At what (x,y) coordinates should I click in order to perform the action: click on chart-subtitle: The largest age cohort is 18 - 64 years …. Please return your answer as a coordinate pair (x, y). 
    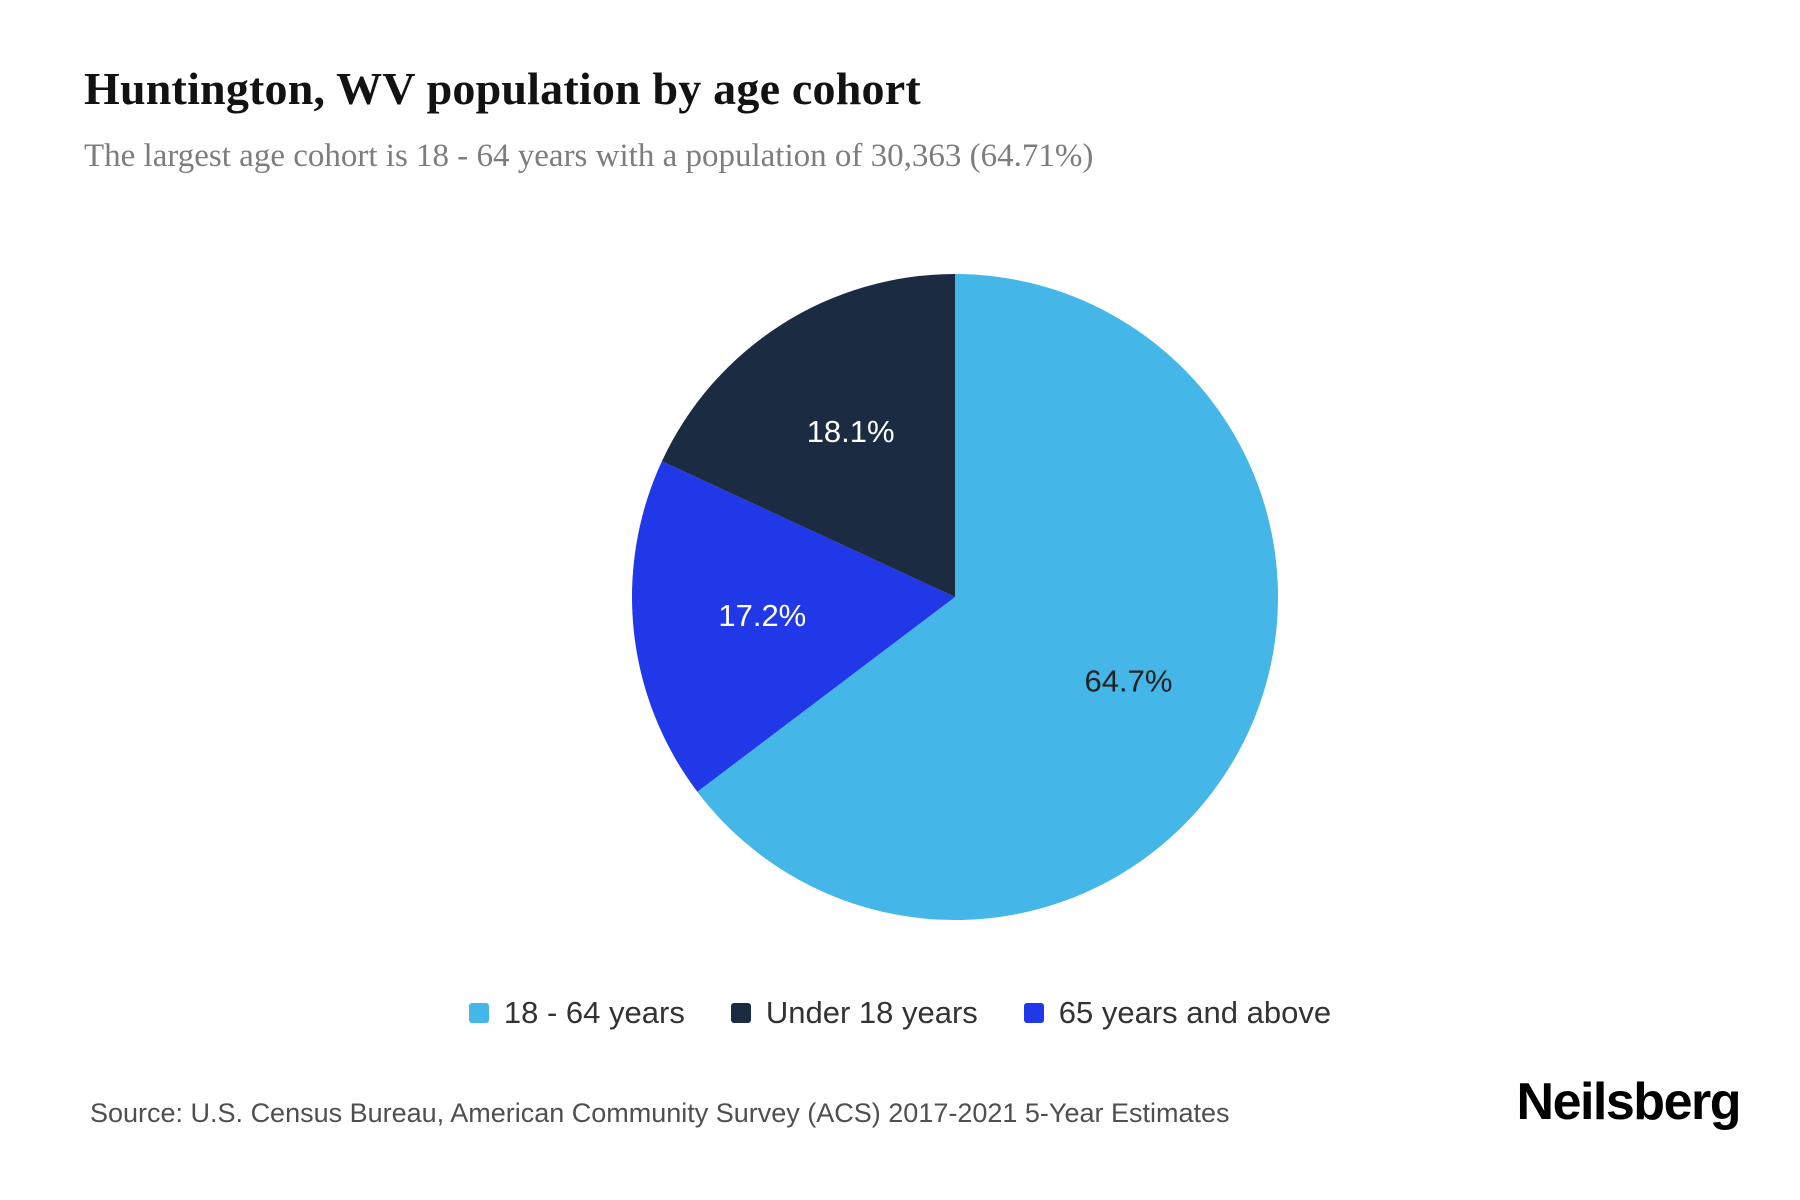
    Looking at the image, I should click on (589, 156).